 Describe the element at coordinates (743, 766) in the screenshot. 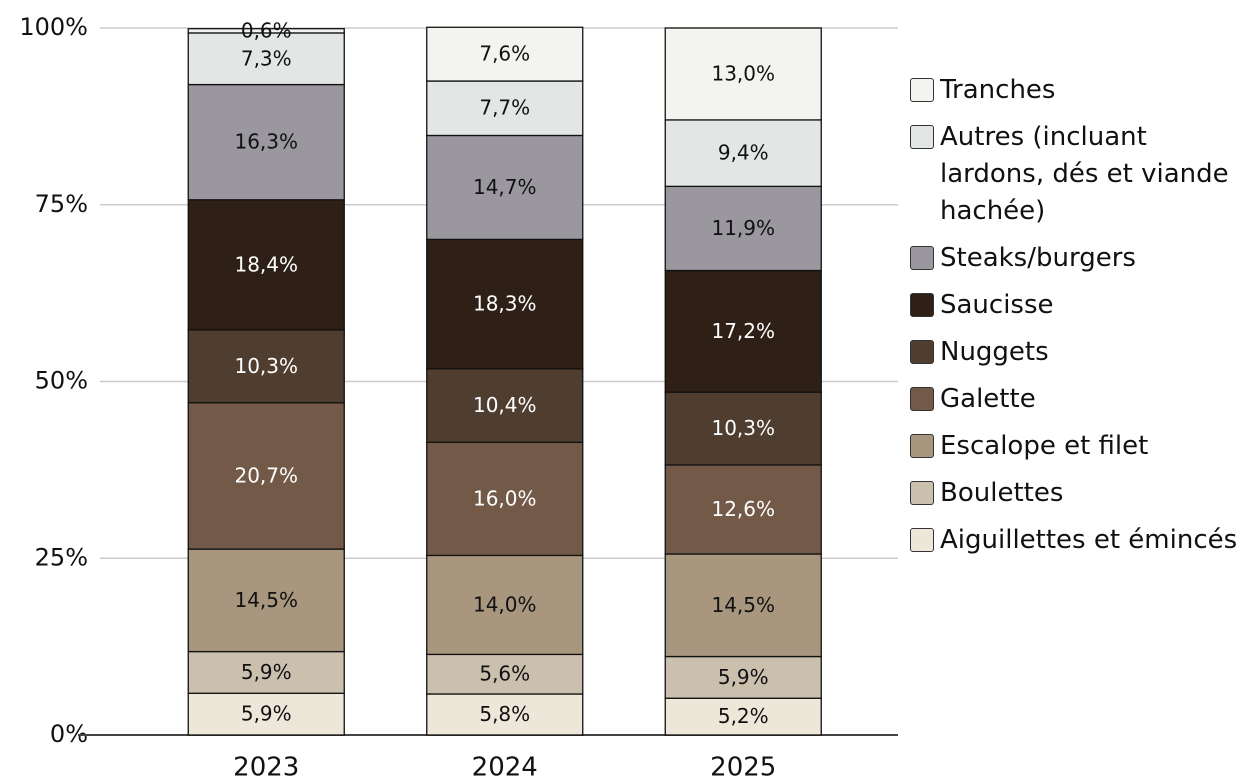

I see `x-tick-label: 2025` at that location.